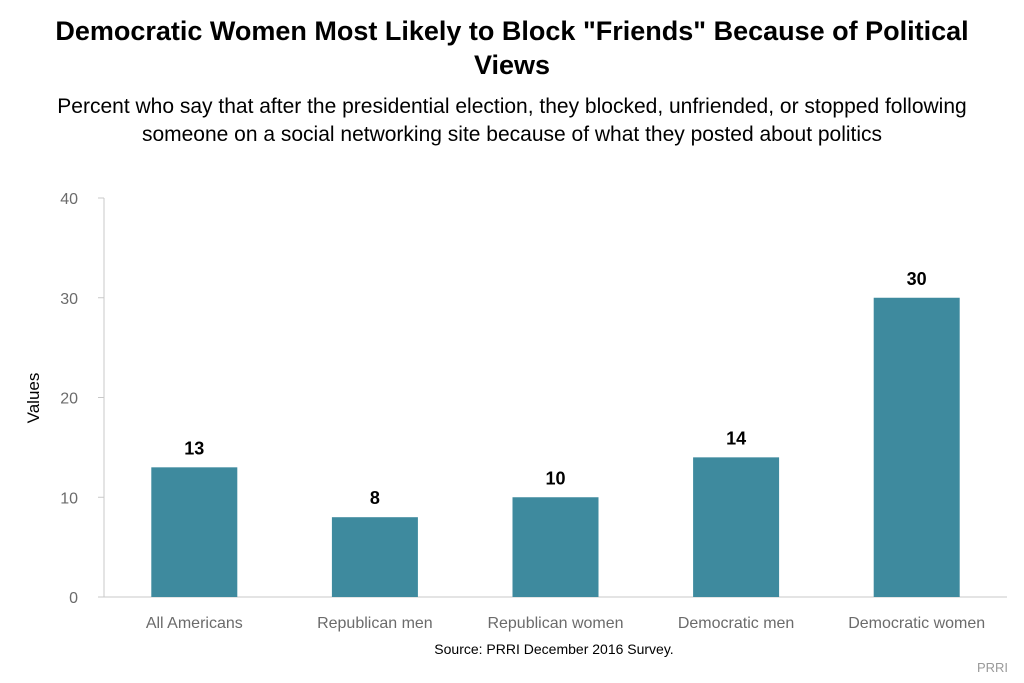 The height and width of the screenshot is (683, 1024). What do you see at coordinates (555, 623) in the screenshot?
I see `x-tick-label: Republican women` at bounding box center [555, 623].